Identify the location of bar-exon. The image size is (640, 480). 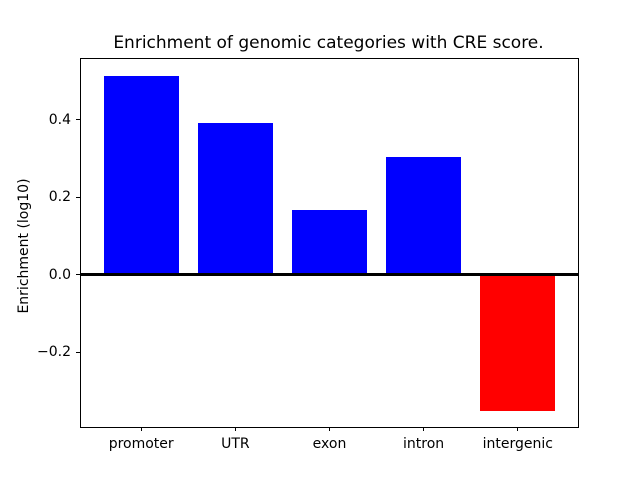
(329, 242).